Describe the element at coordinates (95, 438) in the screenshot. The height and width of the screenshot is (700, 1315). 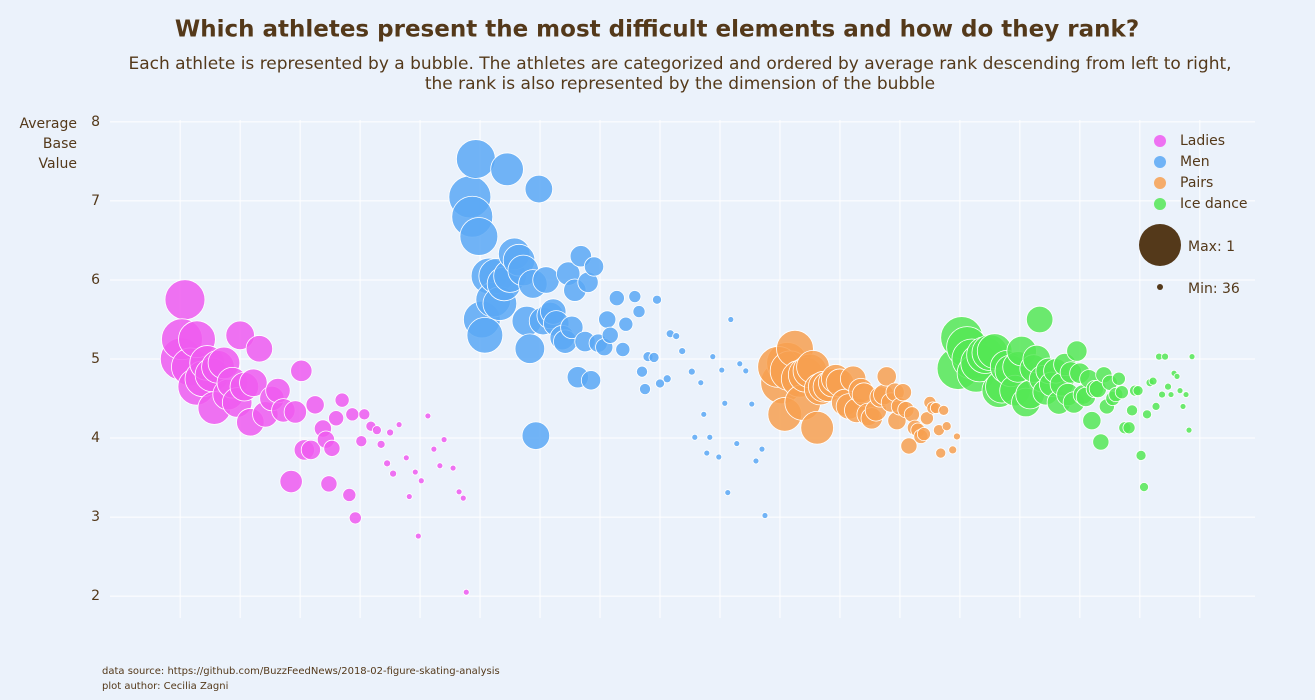
I see `y-tick-label: 4` at that location.